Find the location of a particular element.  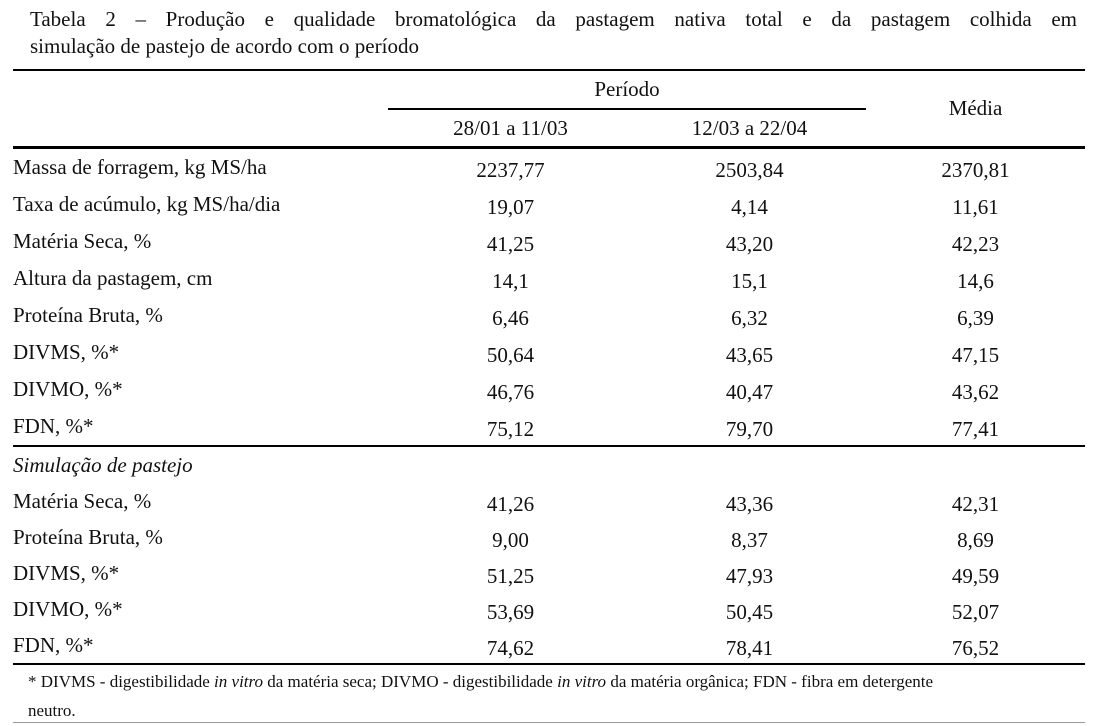

row-label: Taxa de acúmulo, kg MS/ha/dia is located at coordinates (147, 204).